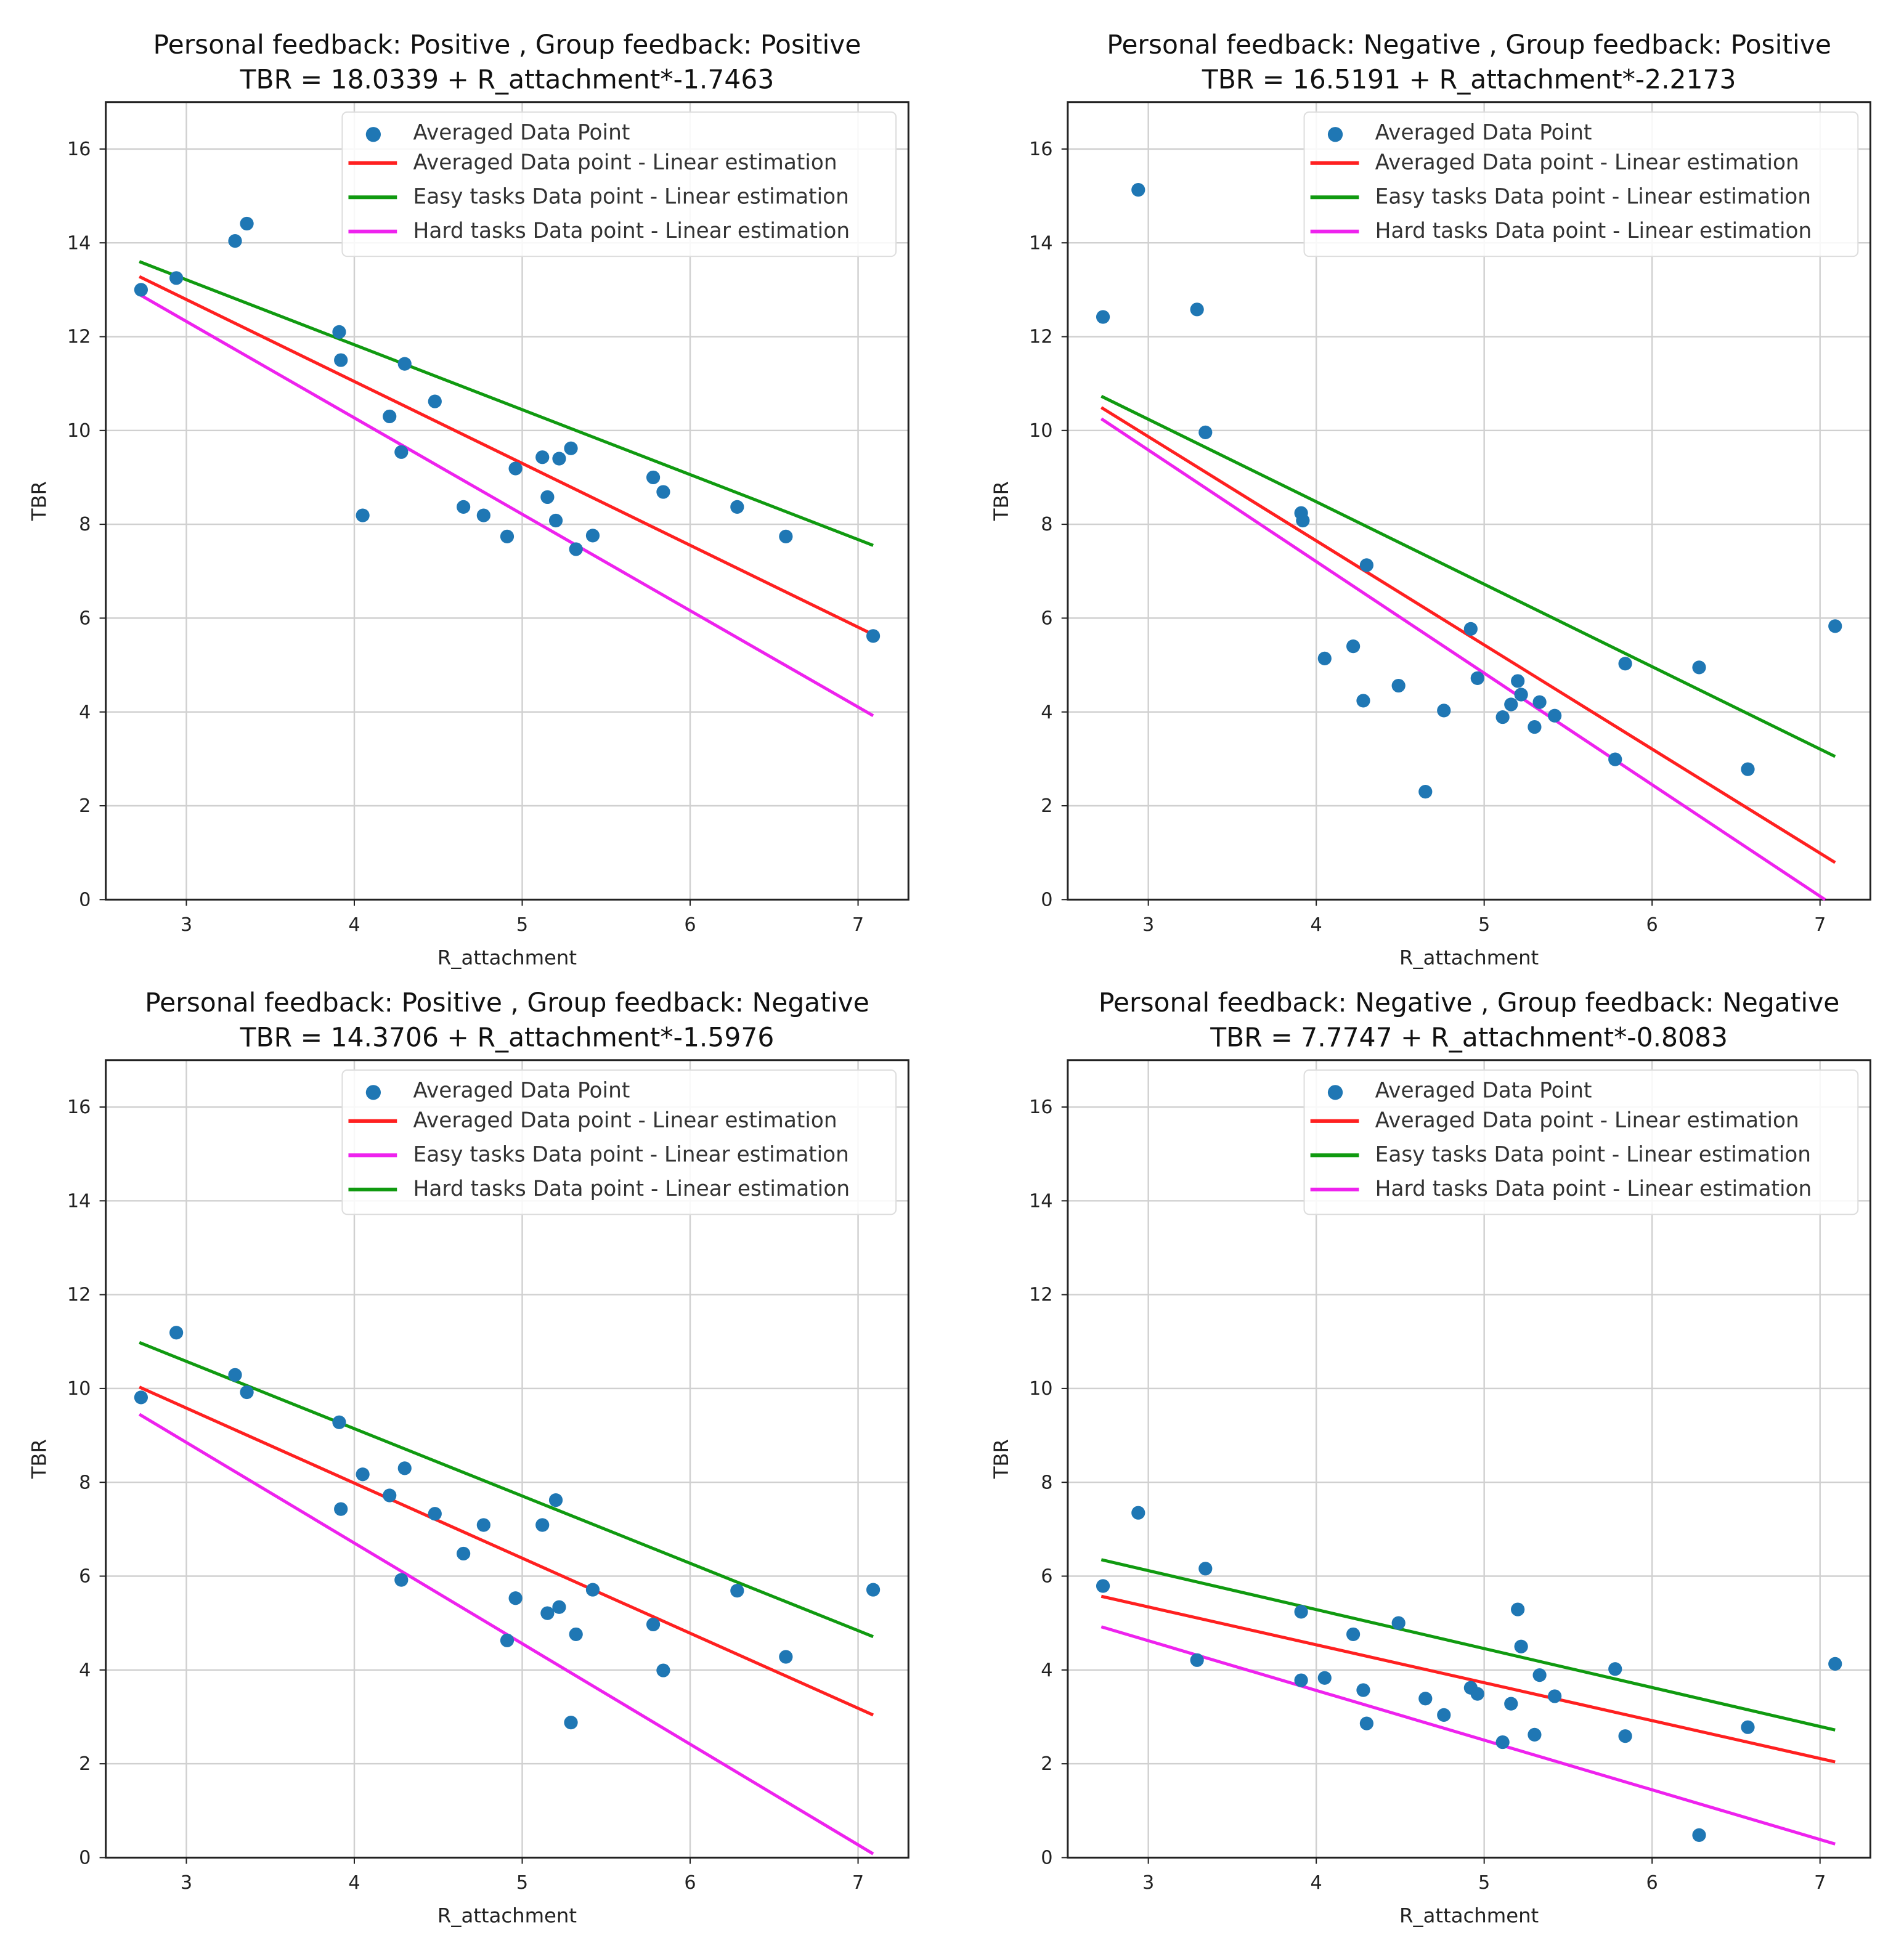  What do you see at coordinates (354, 1883) in the screenshot?
I see `x-tick-label: 4` at bounding box center [354, 1883].